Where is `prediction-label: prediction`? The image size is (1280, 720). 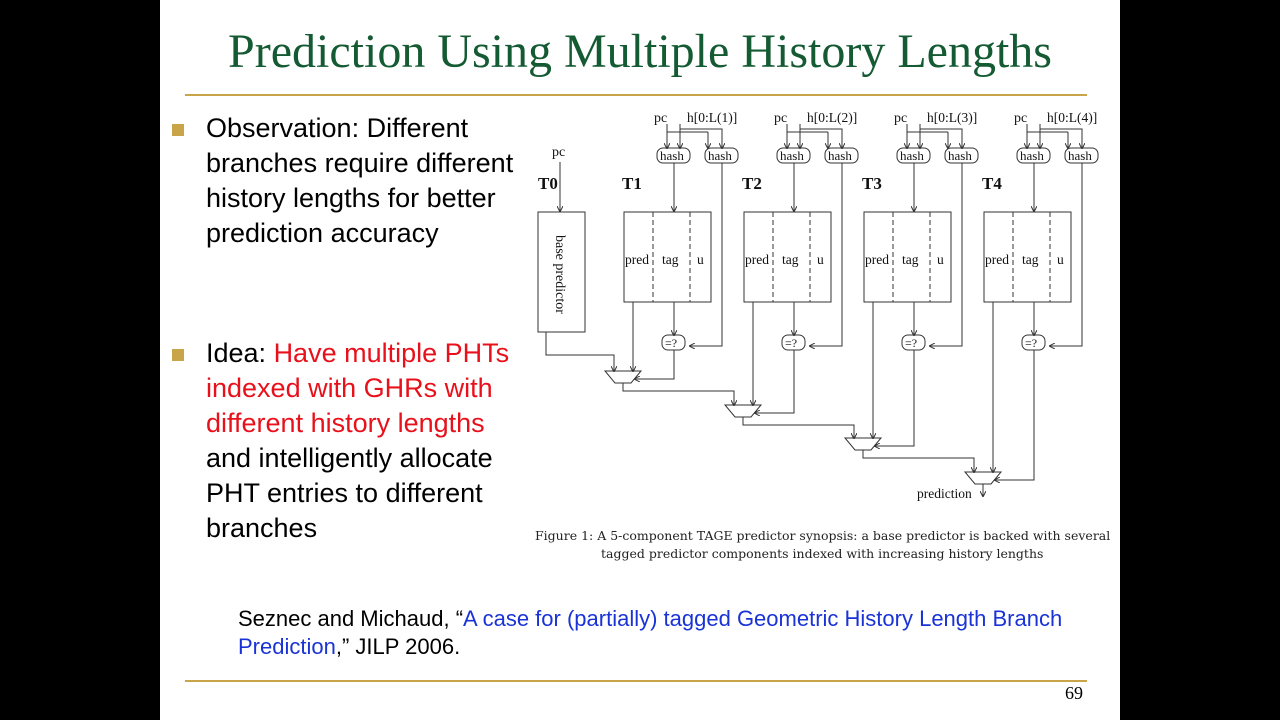
prediction-label: prediction is located at coordinates (944, 493).